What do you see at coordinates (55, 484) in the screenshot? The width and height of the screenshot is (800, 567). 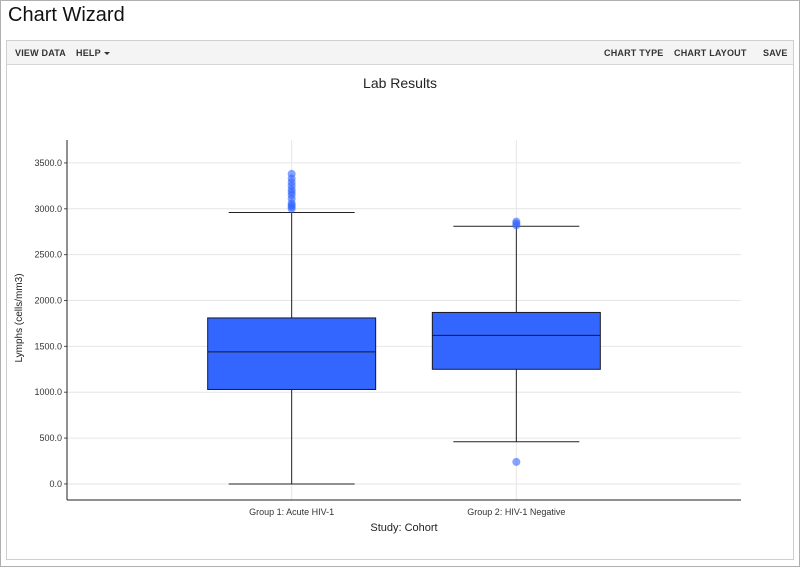 I see `y-tick-label: 0.0` at bounding box center [55, 484].